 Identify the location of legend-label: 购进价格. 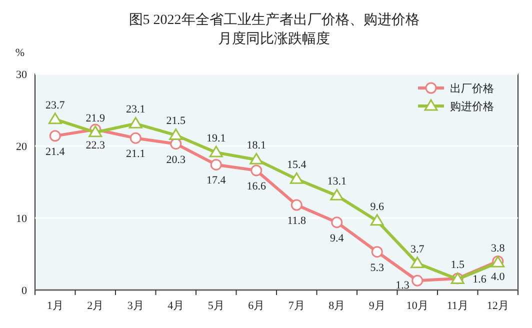
(472, 106).